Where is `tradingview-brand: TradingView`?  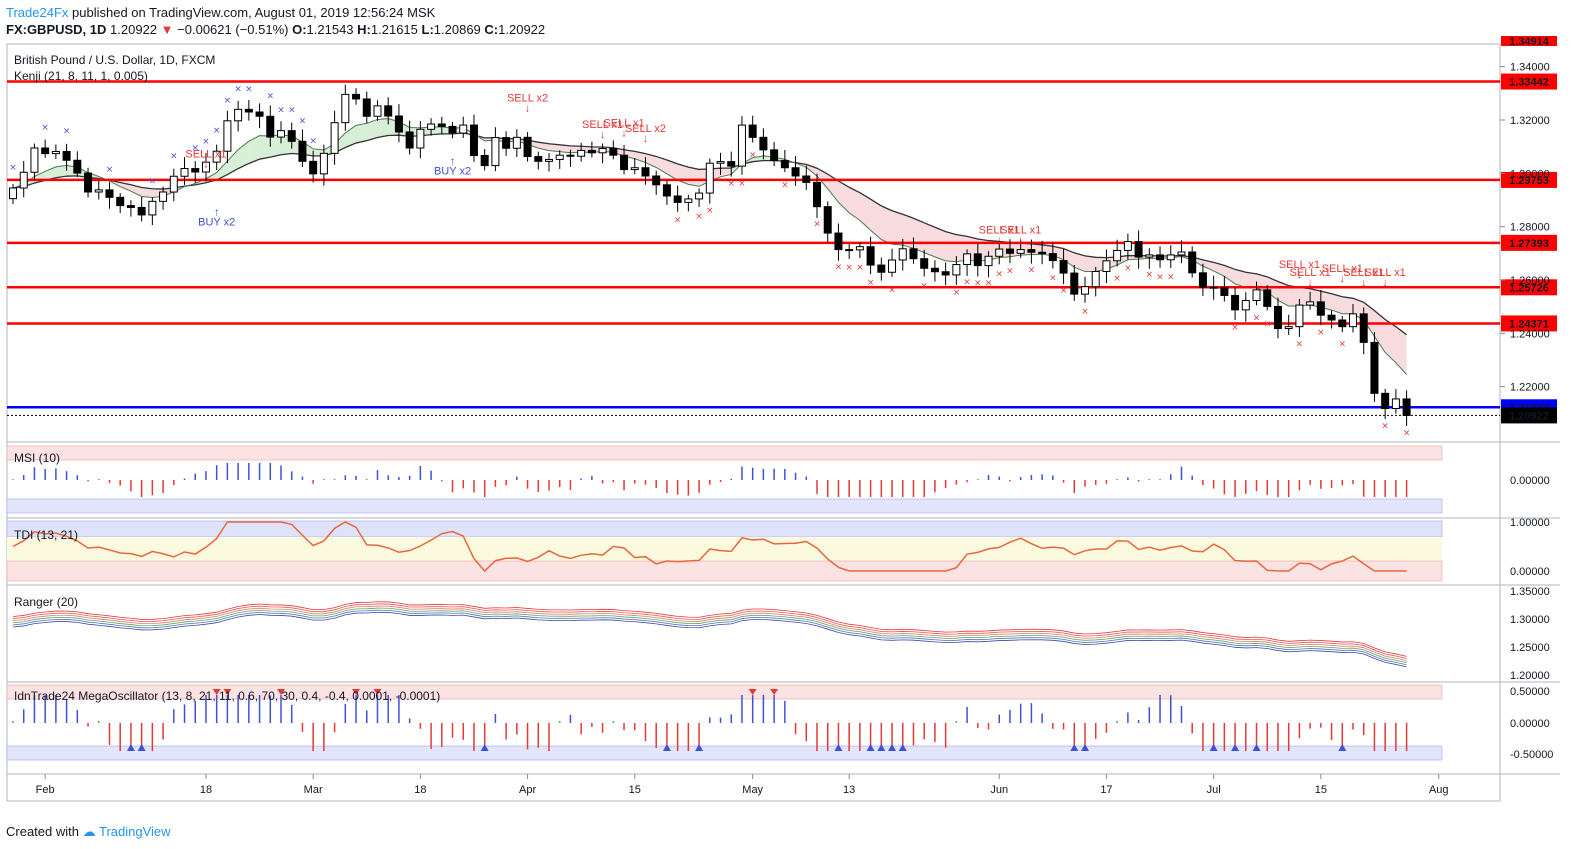
tradingview-brand: TradingView is located at coordinates (135, 831).